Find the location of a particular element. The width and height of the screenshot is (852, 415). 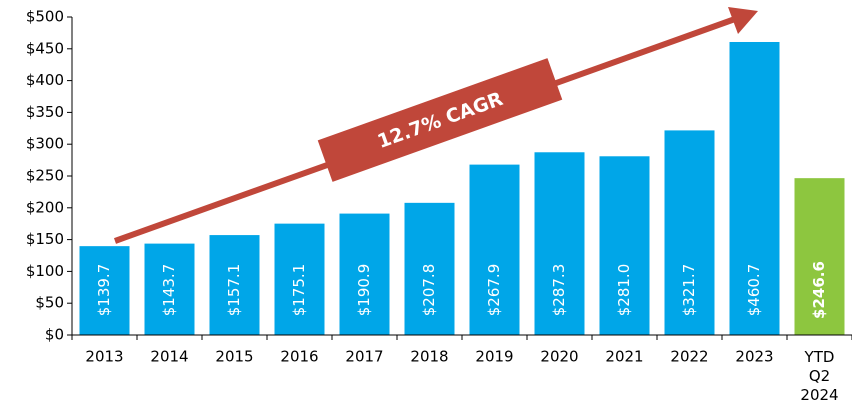

value-label: $175.1 is located at coordinates (299, 290).